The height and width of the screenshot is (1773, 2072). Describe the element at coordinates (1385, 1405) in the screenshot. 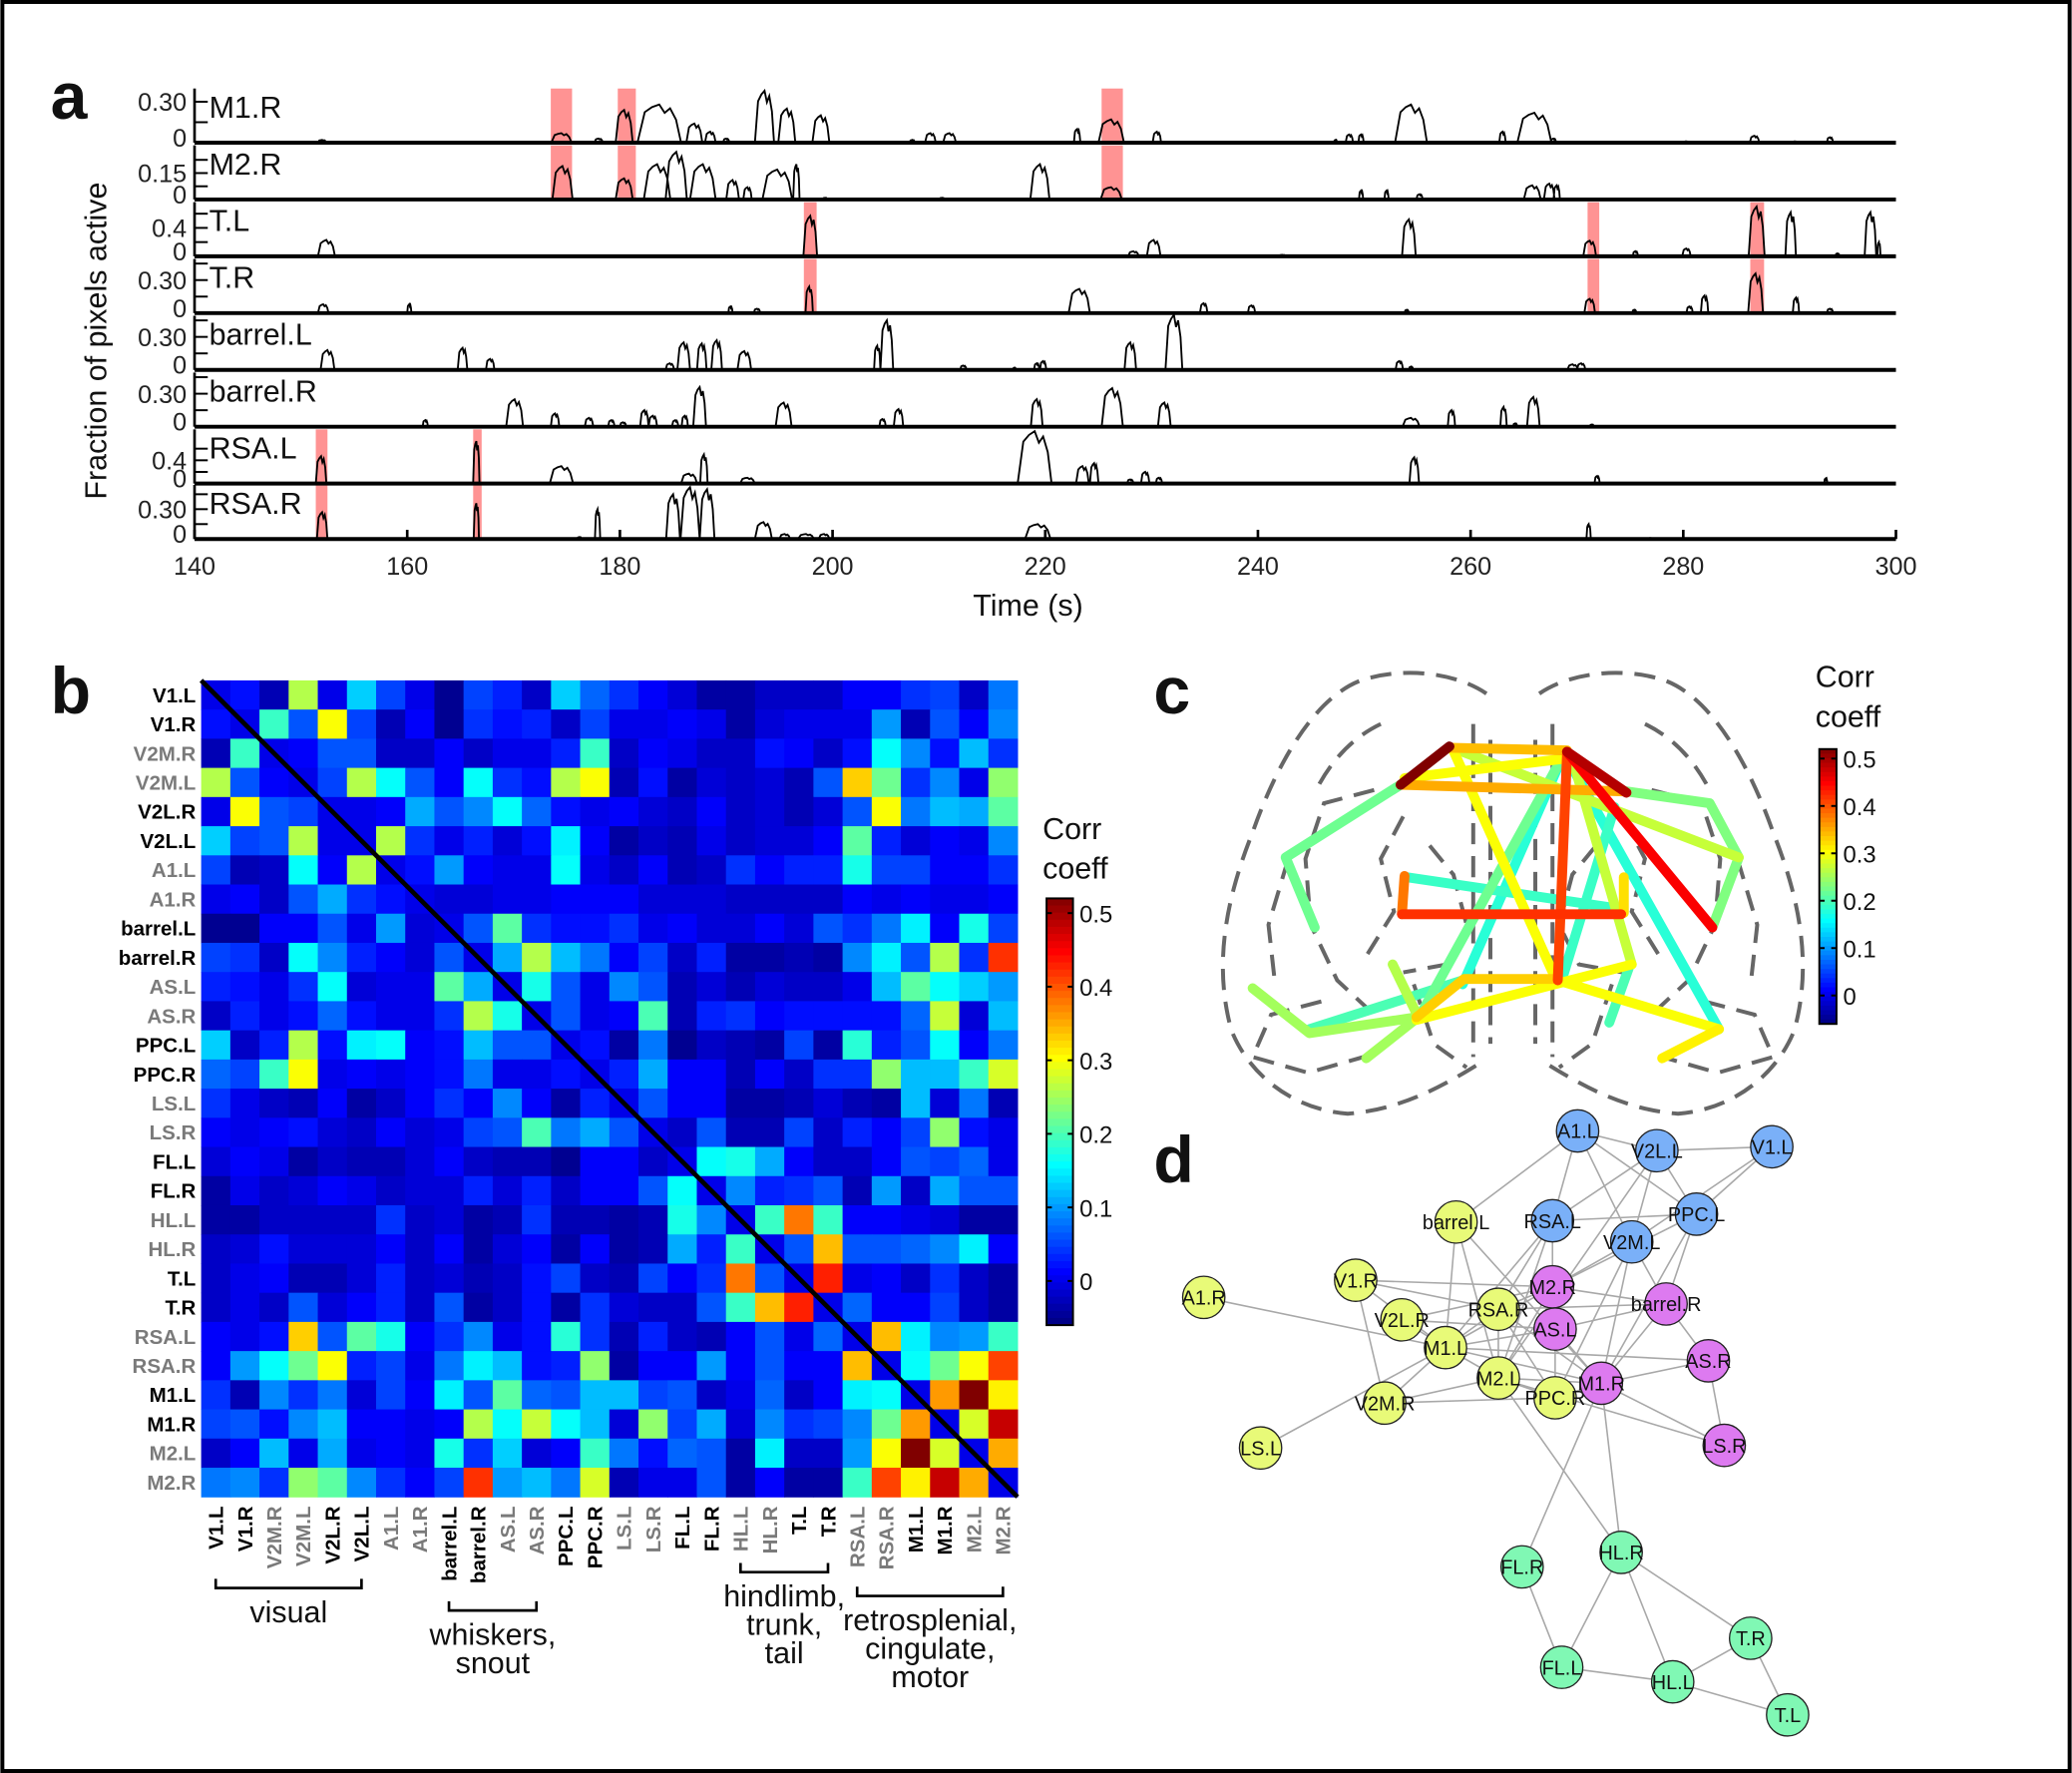

I see `node-label: V2M.R` at that location.